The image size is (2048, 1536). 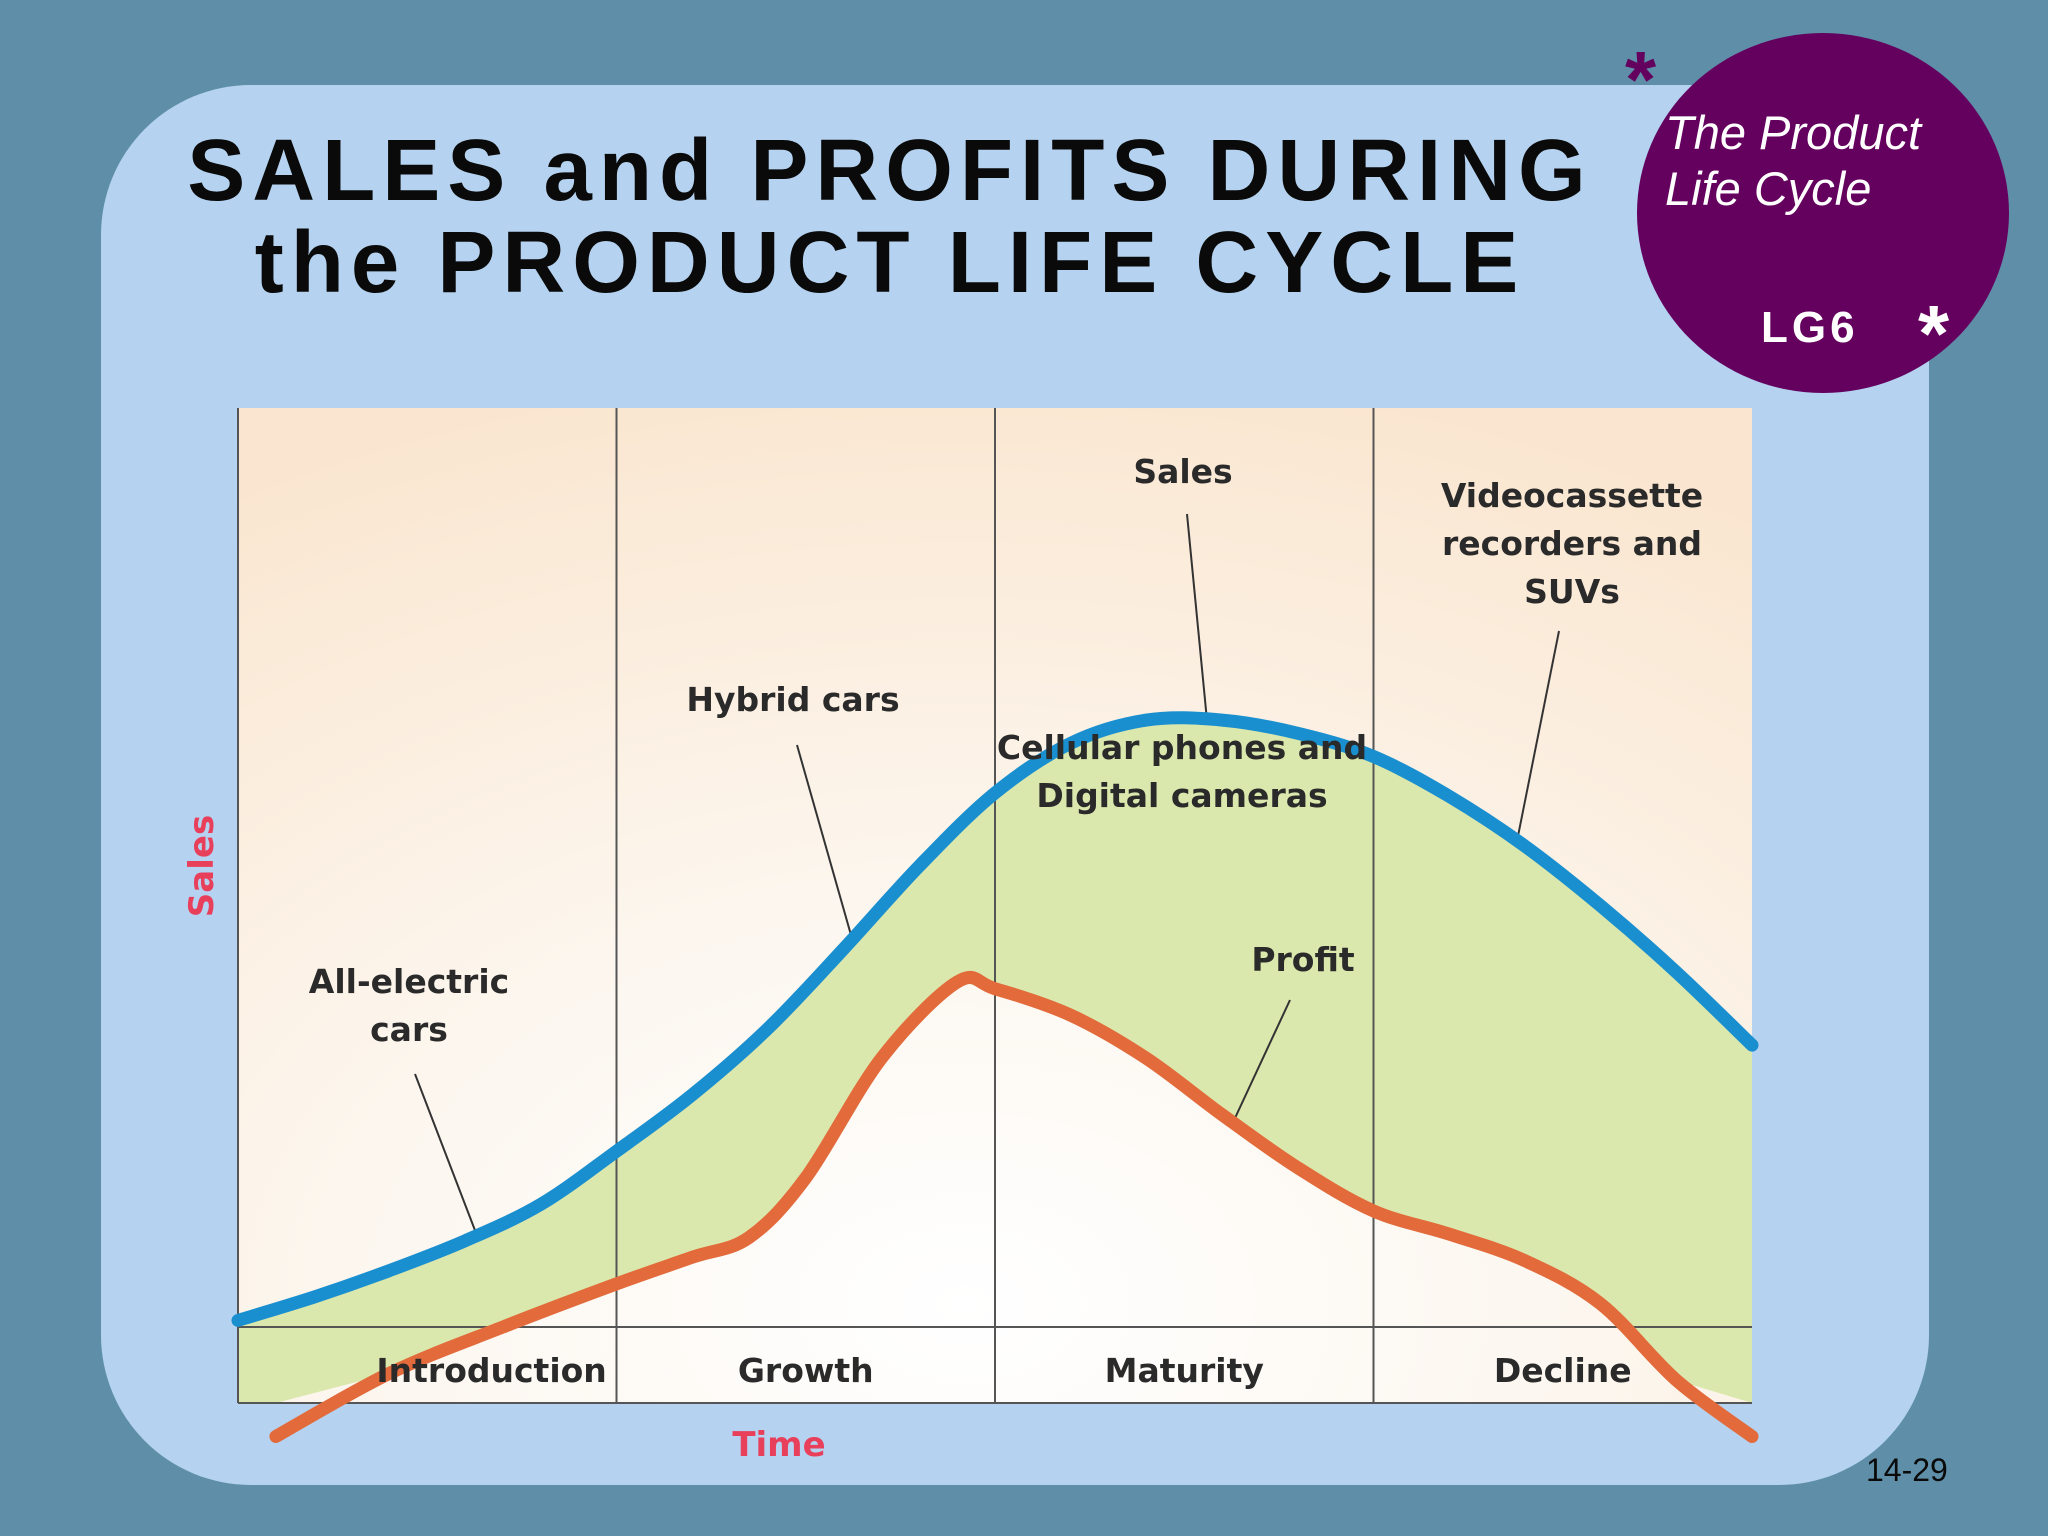 What do you see at coordinates (1907, 1470) in the screenshot?
I see `slide-number: 14-29` at bounding box center [1907, 1470].